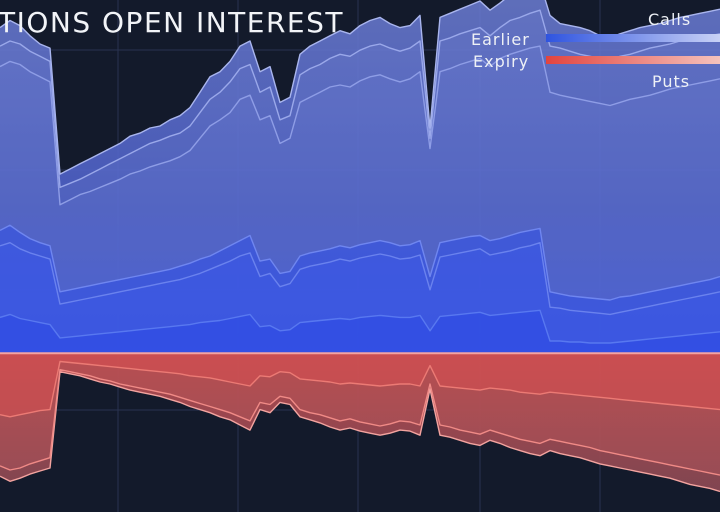 This screenshot has height=512, width=720. Describe the element at coordinates (501, 61) in the screenshot. I see `legend-expiry-label: Expiry` at that location.